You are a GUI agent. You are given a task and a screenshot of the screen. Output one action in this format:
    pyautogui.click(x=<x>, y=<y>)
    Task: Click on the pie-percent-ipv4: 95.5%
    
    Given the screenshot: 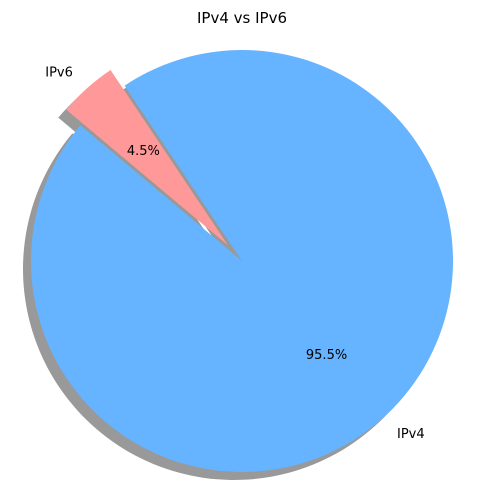 What is the action you would take?
    pyautogui.click(x=326, y=355)
    